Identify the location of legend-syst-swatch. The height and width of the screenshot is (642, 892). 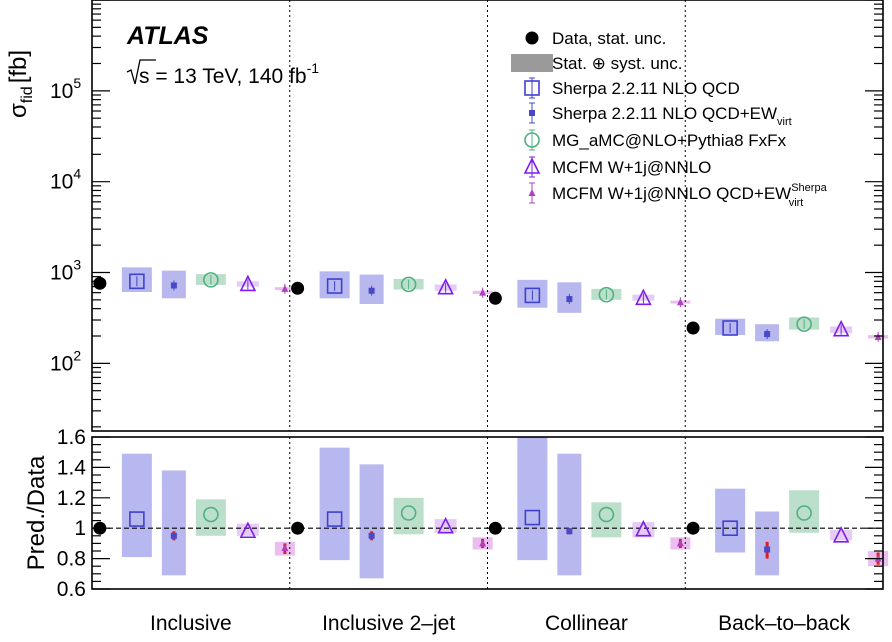
(532, 63).